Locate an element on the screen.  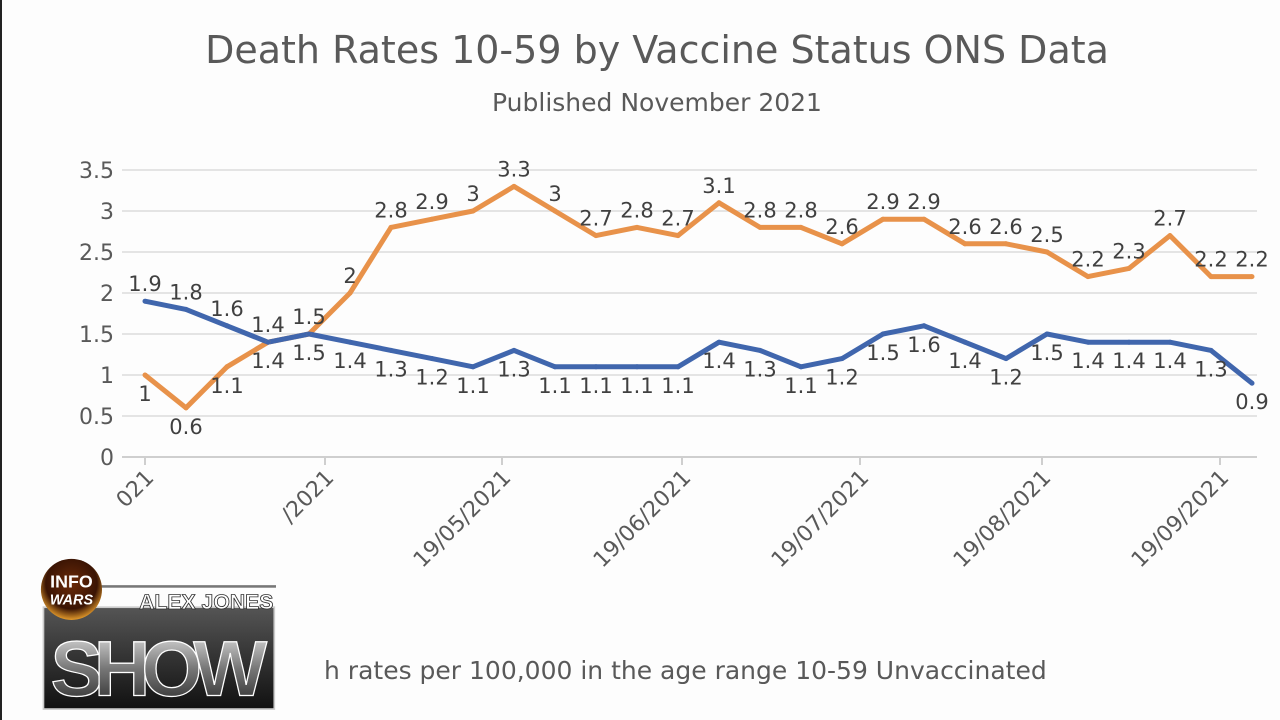
data-label: 2.2 is located at coordinates (1210, 260).